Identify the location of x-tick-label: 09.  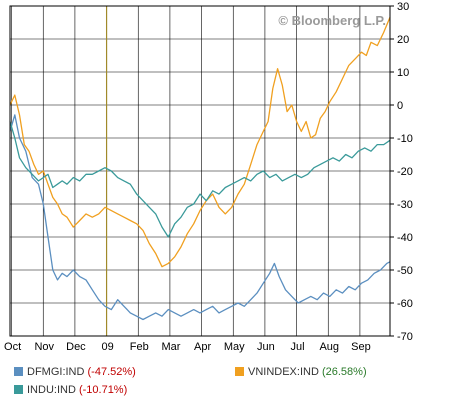
(107, 347).